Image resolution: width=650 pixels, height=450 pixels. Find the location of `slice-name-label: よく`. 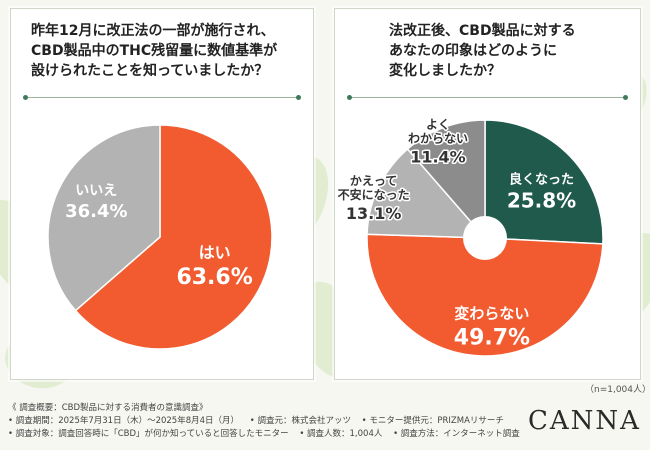

slice-name-label: よく is located at coordinates (438, 124).